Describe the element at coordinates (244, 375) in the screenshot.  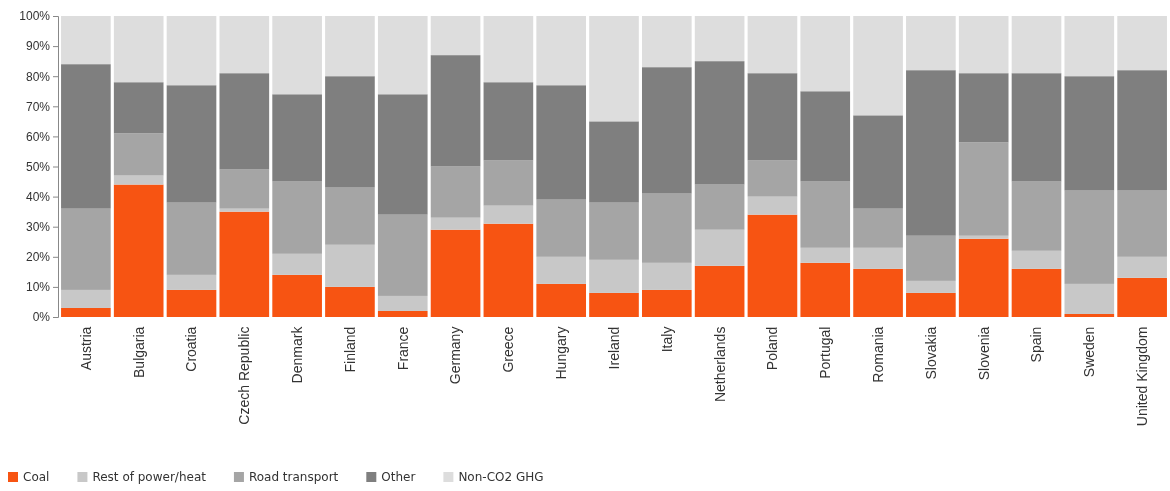
I see `x-tick-label: Czech Republic` at that location.